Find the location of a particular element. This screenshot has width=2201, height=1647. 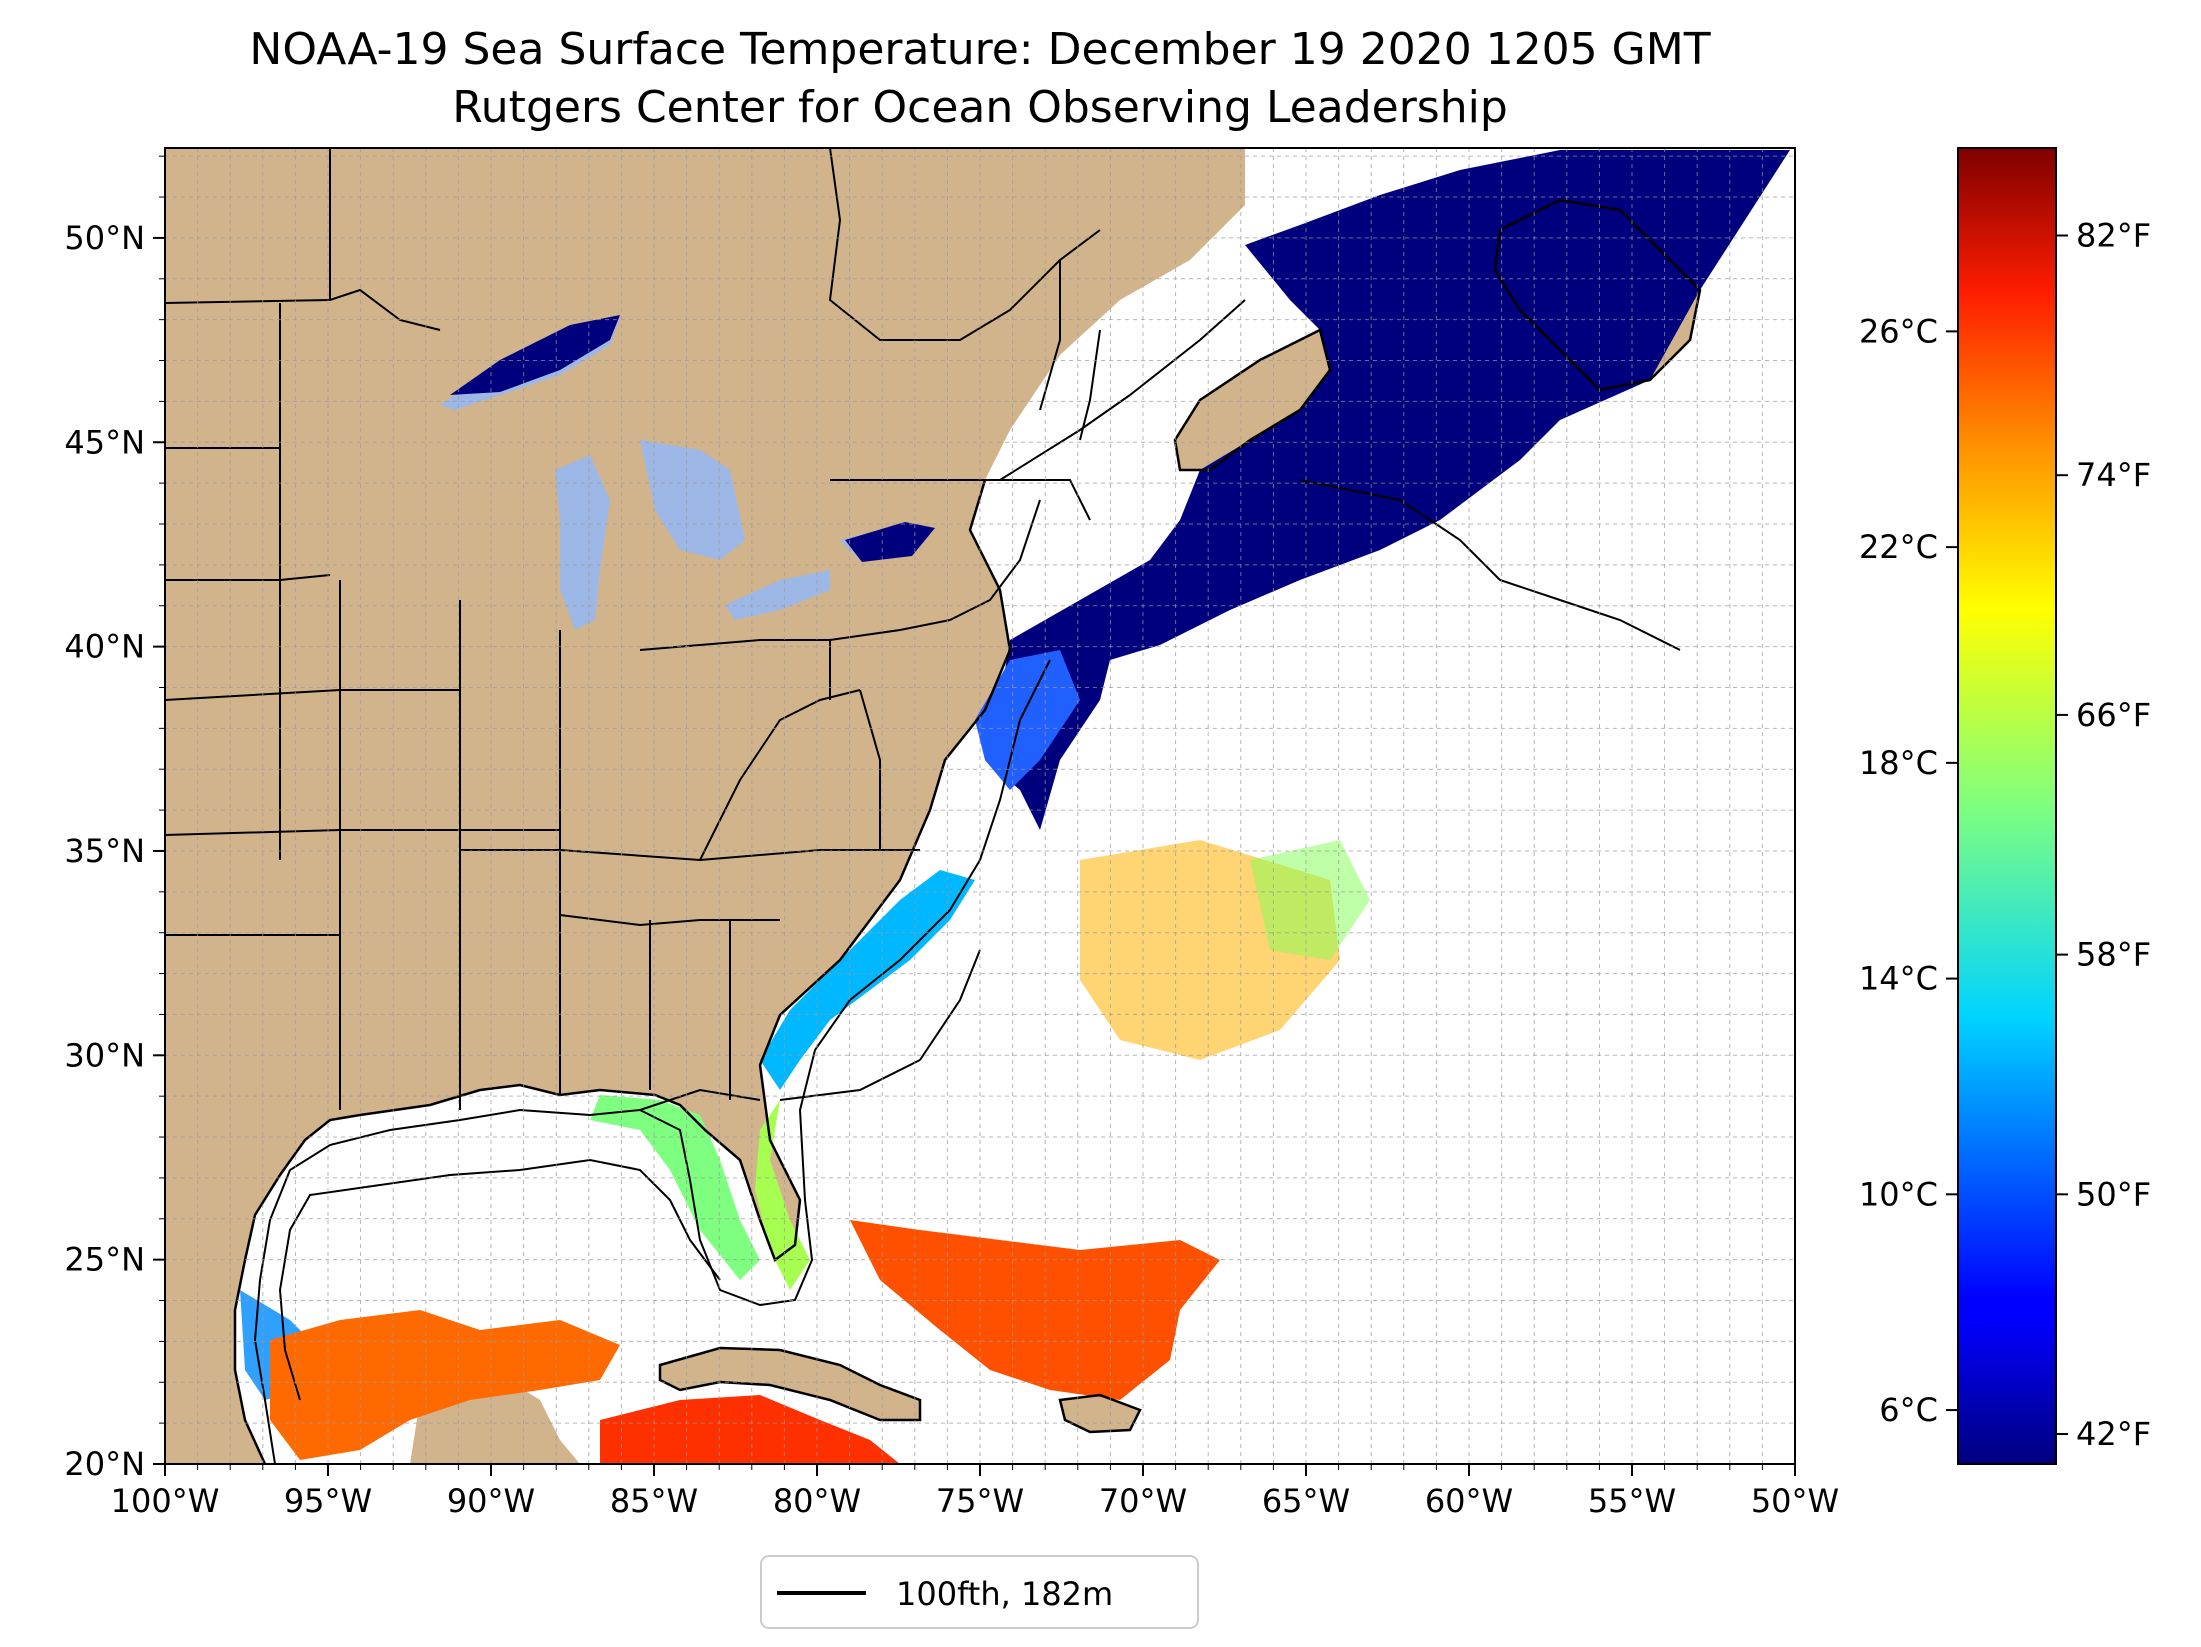

celsius-tick-label: 22°C is located at coordinates (1898, 547).